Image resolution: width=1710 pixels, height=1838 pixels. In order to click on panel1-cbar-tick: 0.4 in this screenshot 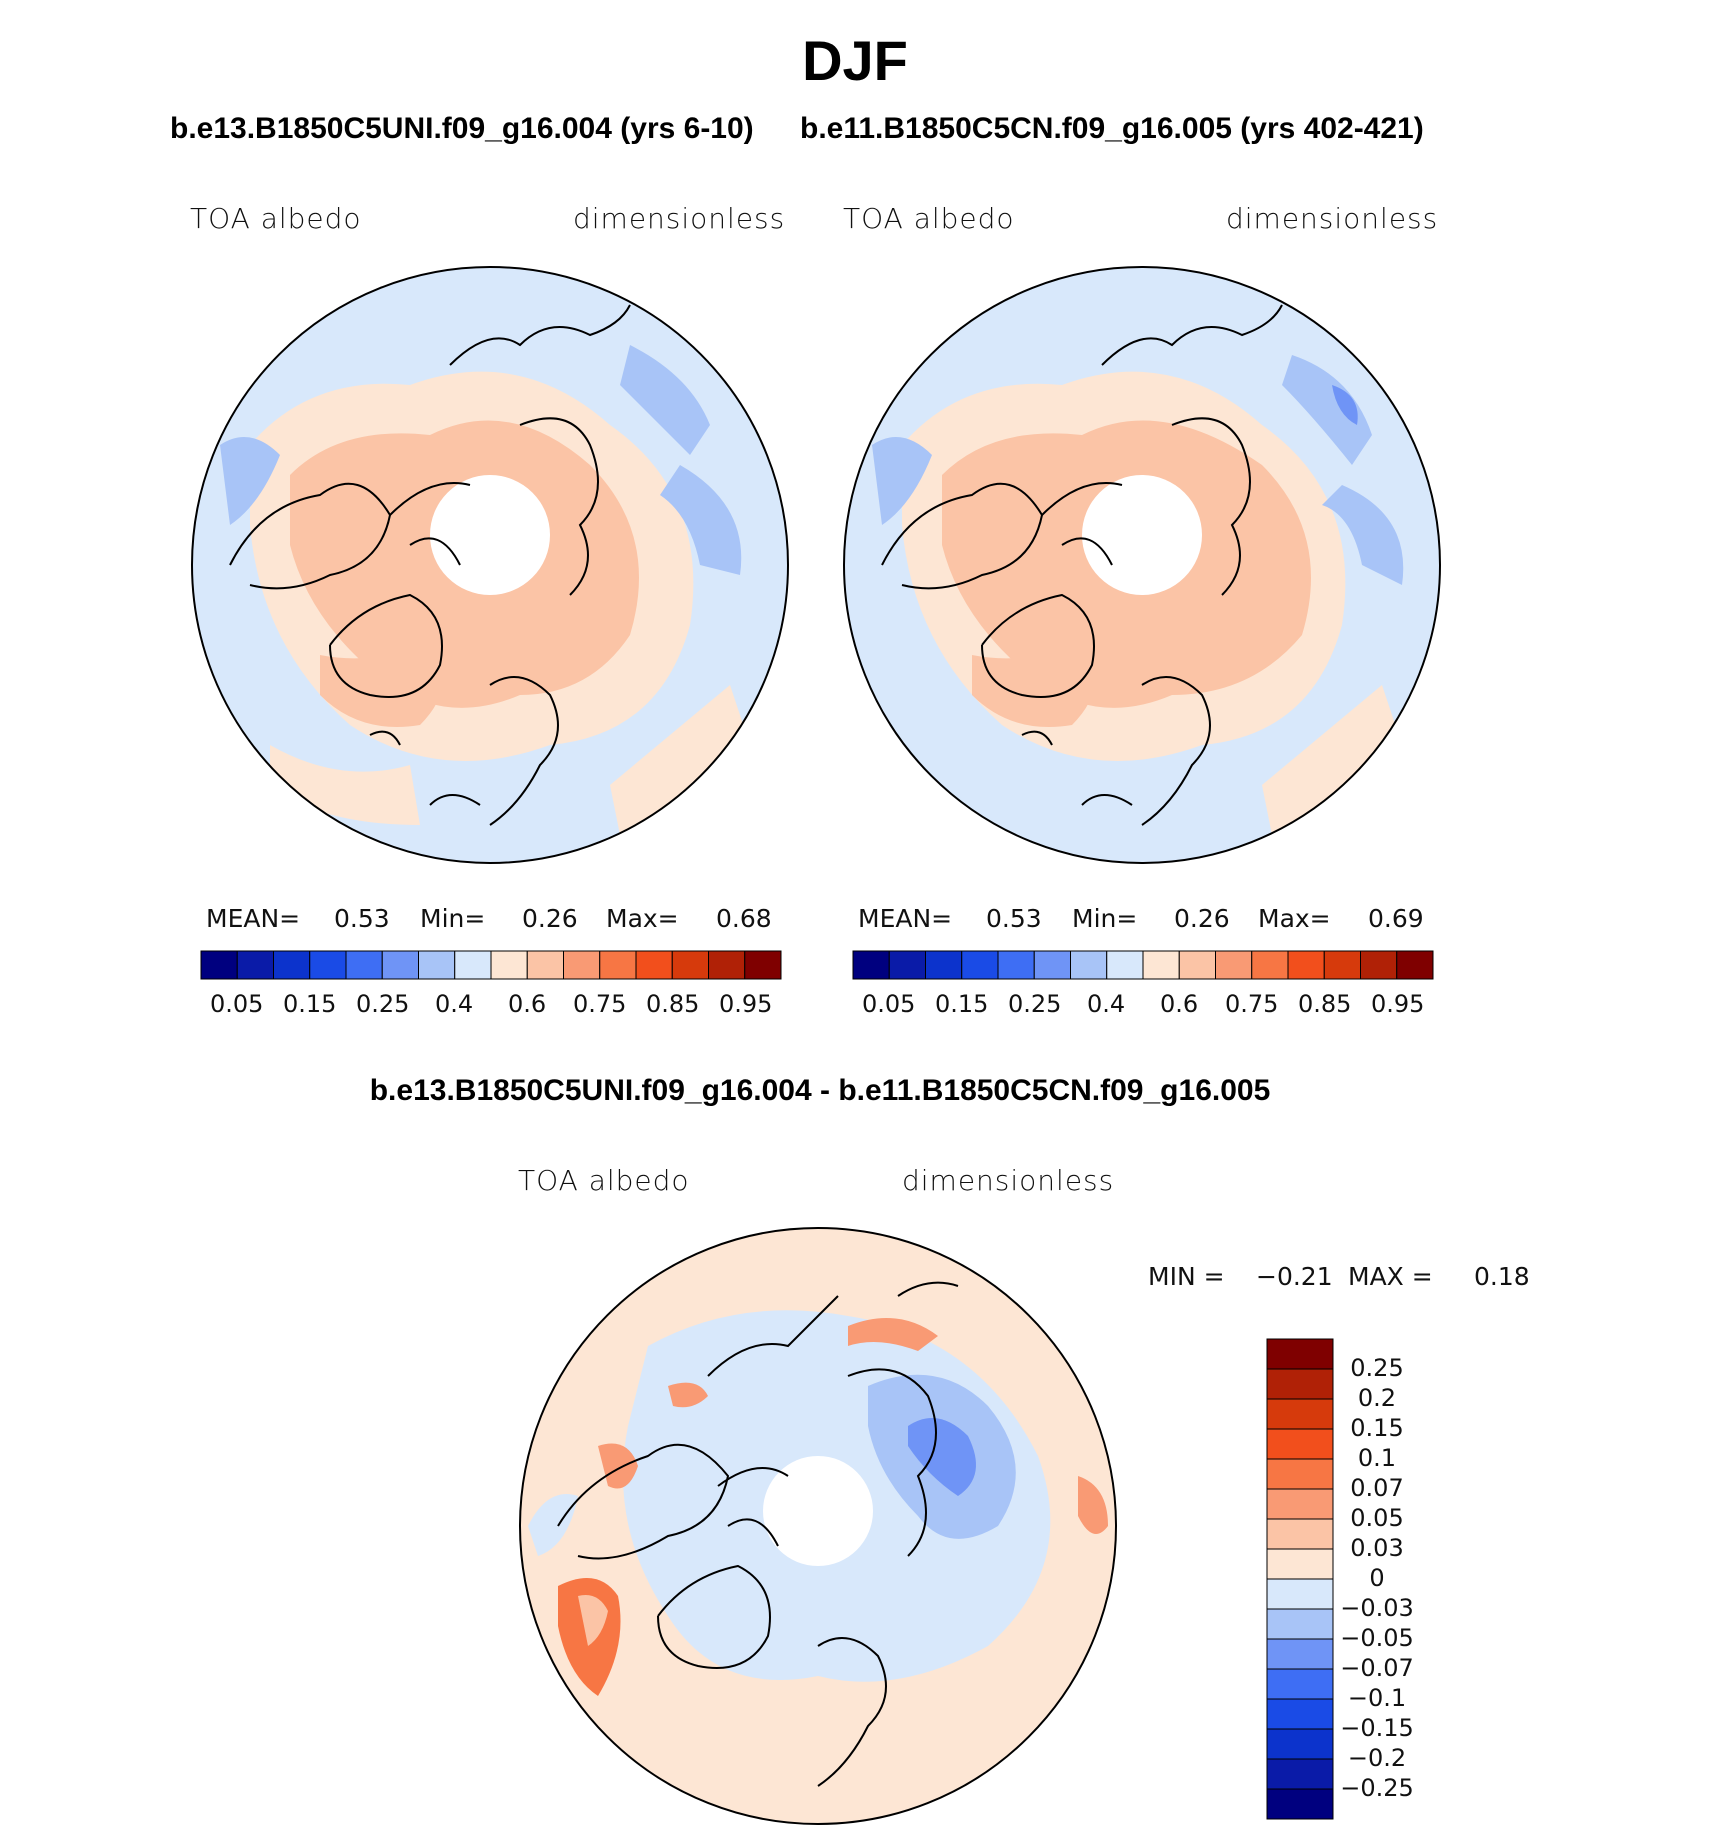, I will do `click(454, 1004)`.